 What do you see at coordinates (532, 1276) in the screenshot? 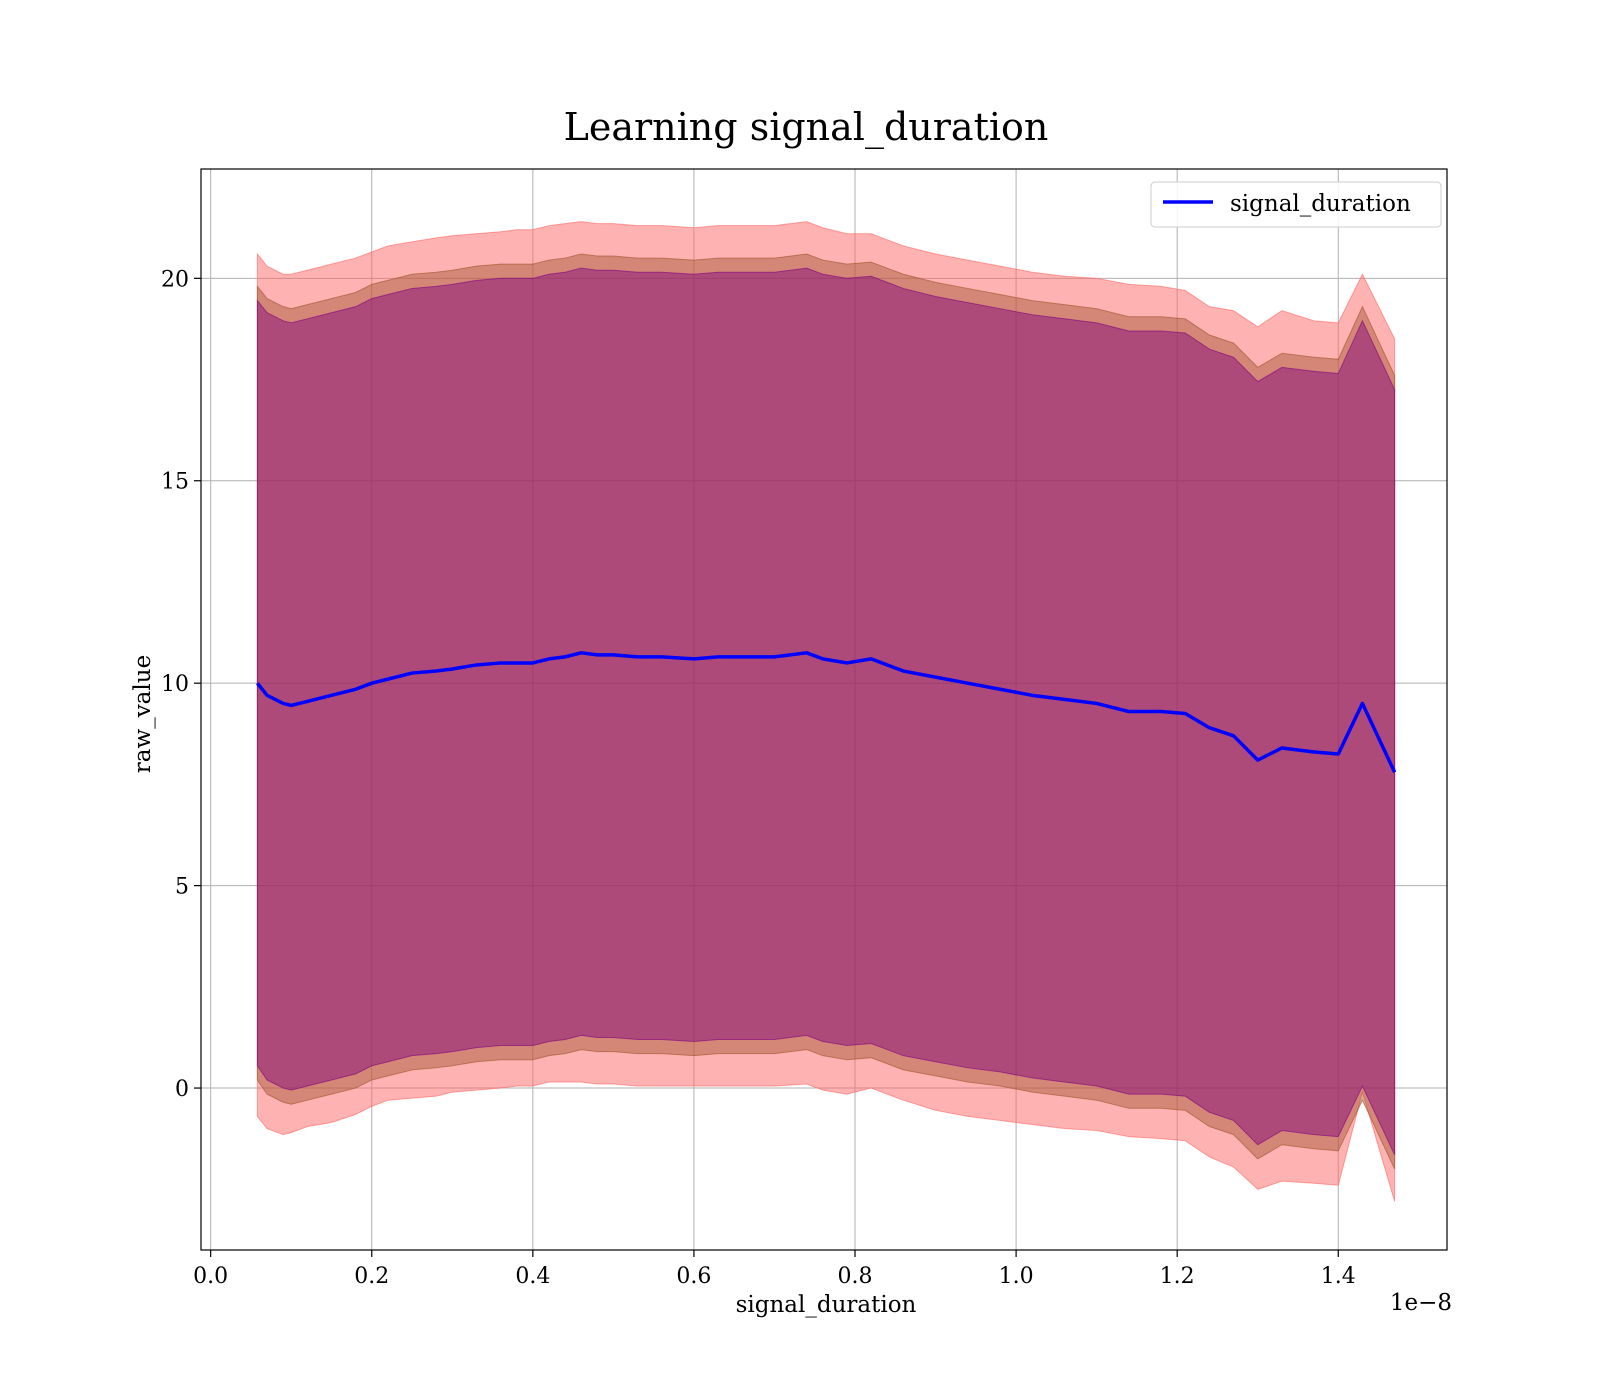
I see `x-tick-label-2: 0.4` at bounding box center [532, 1276].